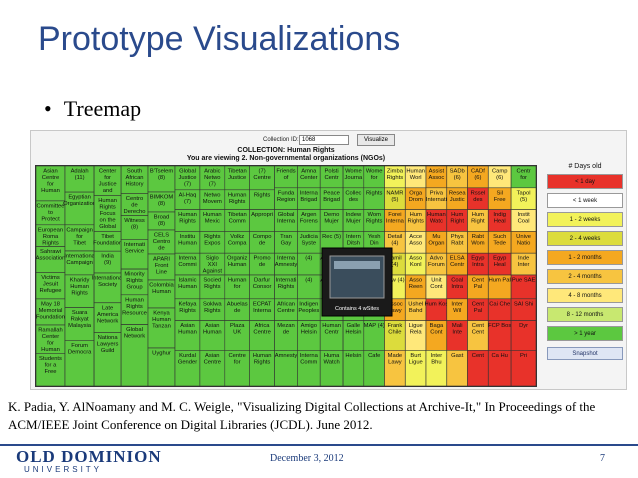 The image size is (638, 478). What do you see at coordinates (161, 366) in the screenshot?
I see `treemap-cell: Uyghur` at bounding box center [161, 366].